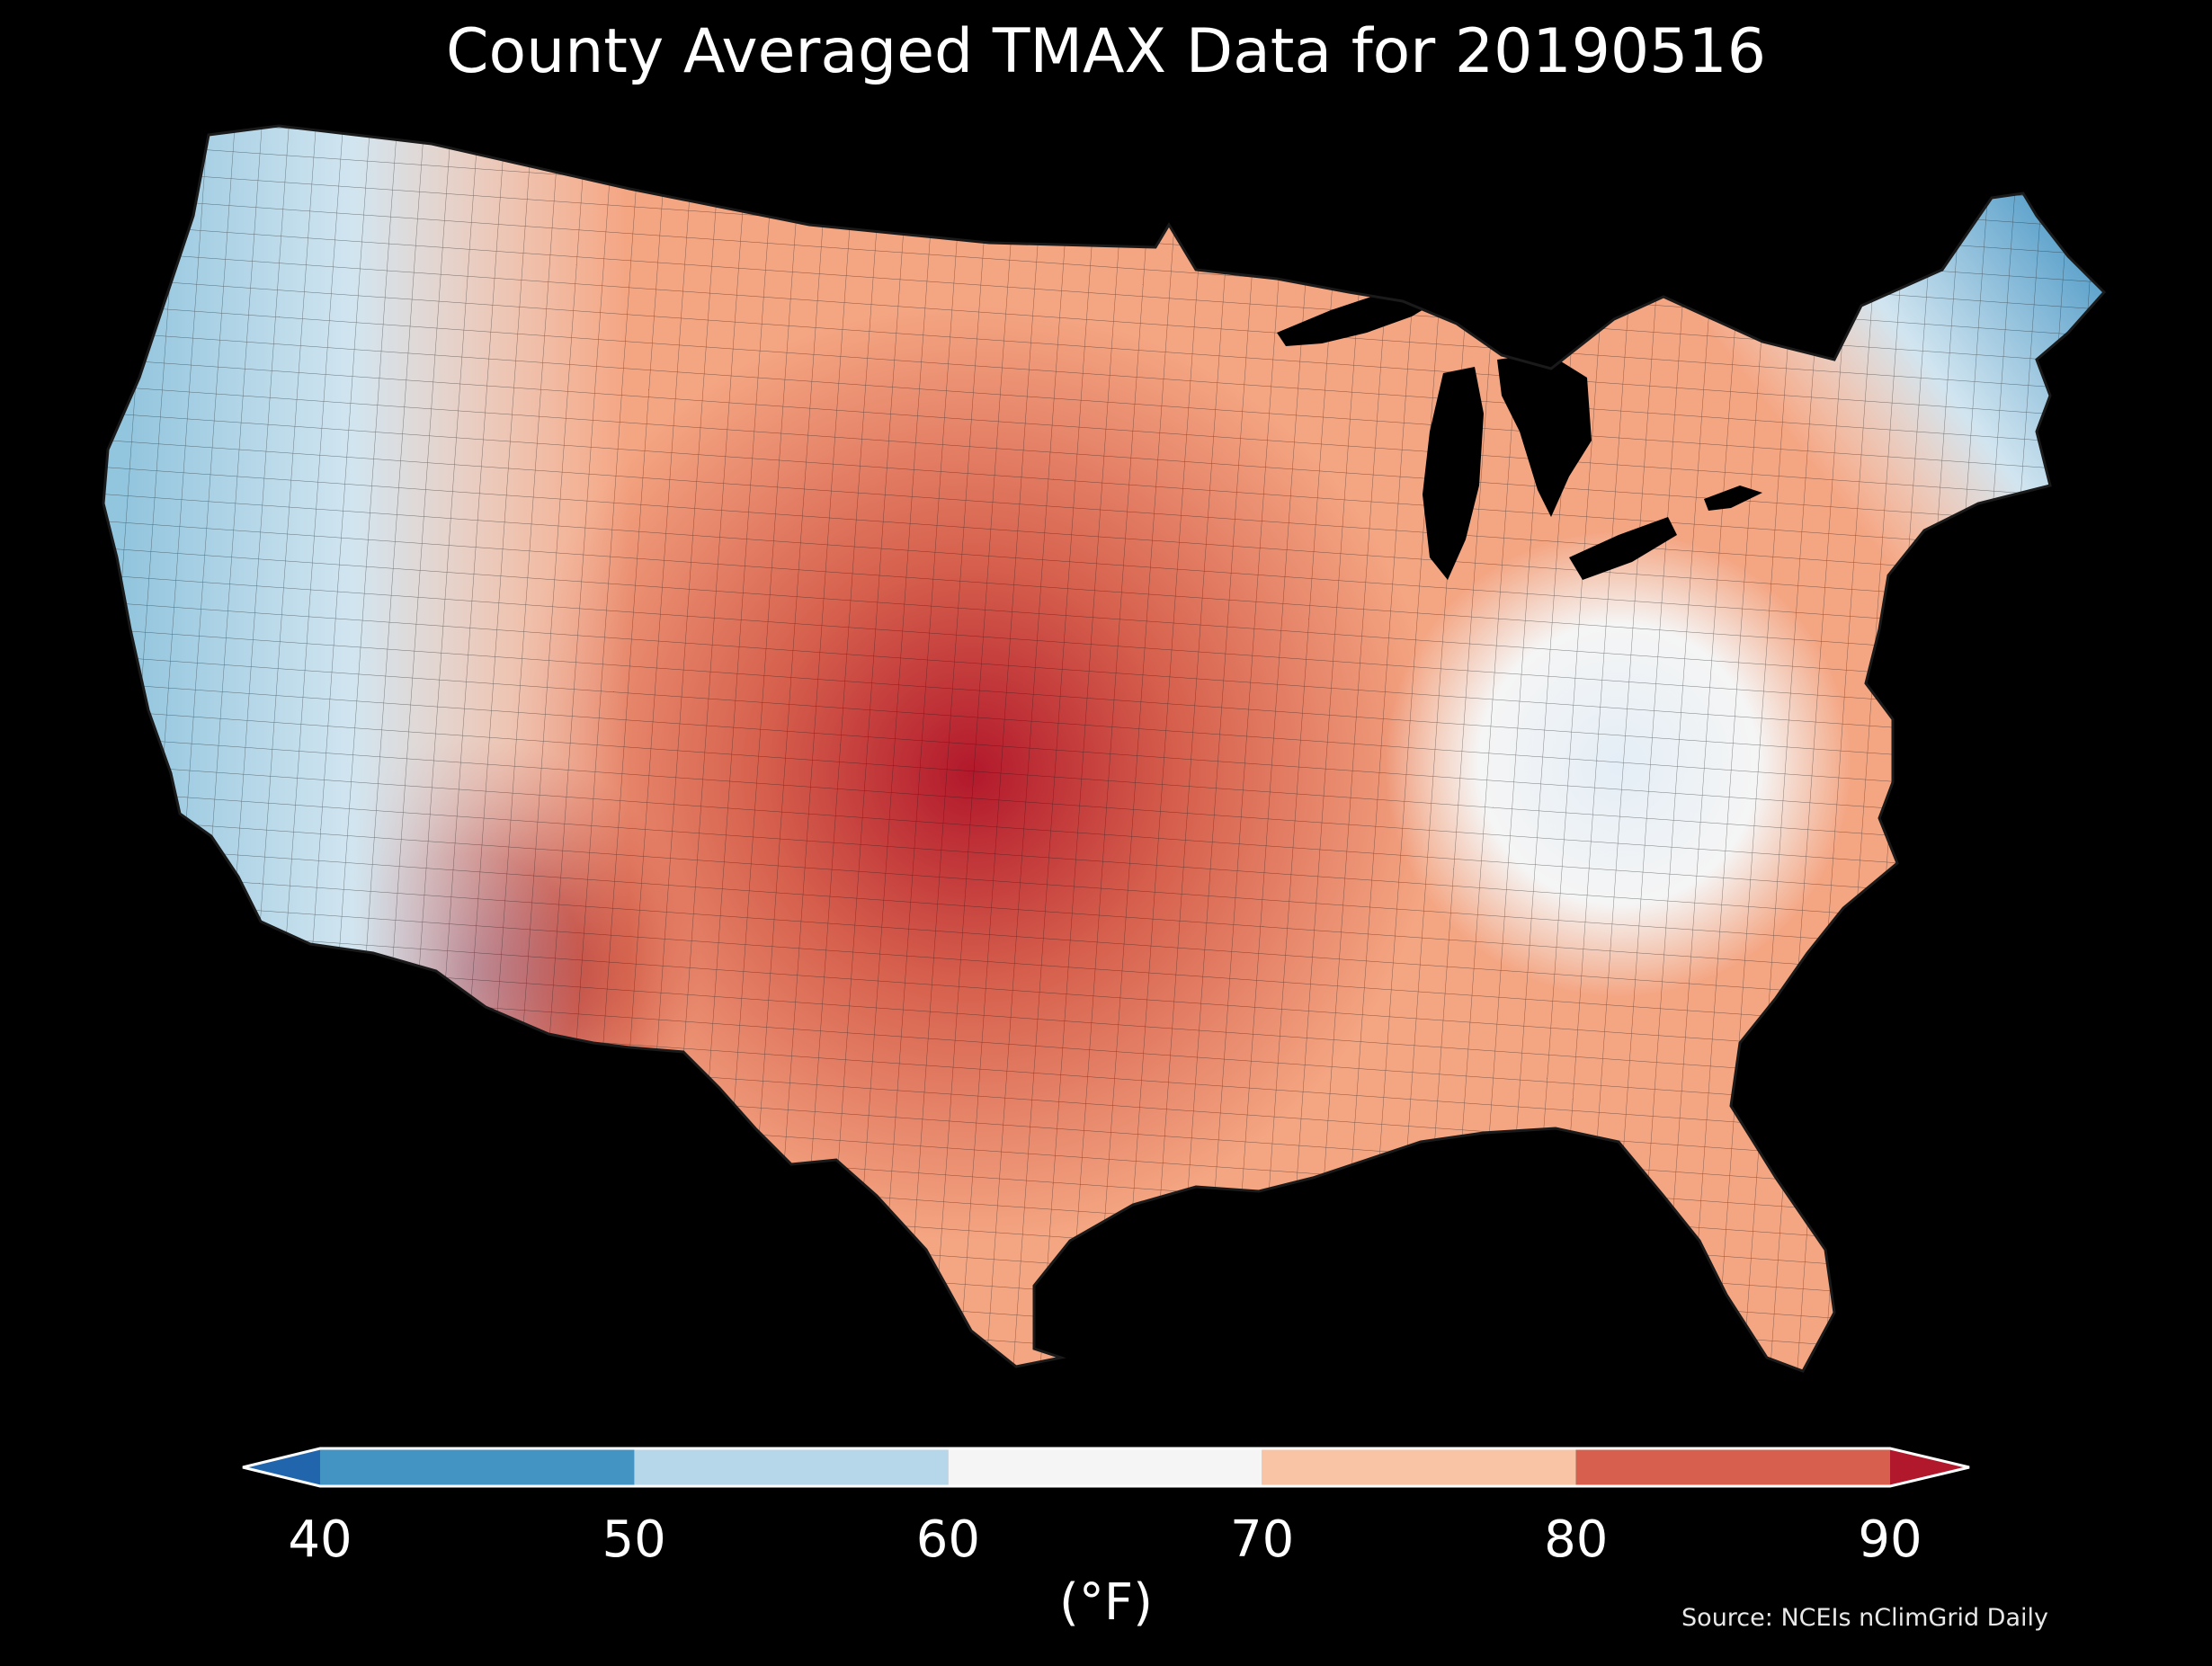 This screenshot has width=2212, height=1666. I want to click on source-note: Source: NCEIs nClimGrid Daily, so click(1864, 1618).